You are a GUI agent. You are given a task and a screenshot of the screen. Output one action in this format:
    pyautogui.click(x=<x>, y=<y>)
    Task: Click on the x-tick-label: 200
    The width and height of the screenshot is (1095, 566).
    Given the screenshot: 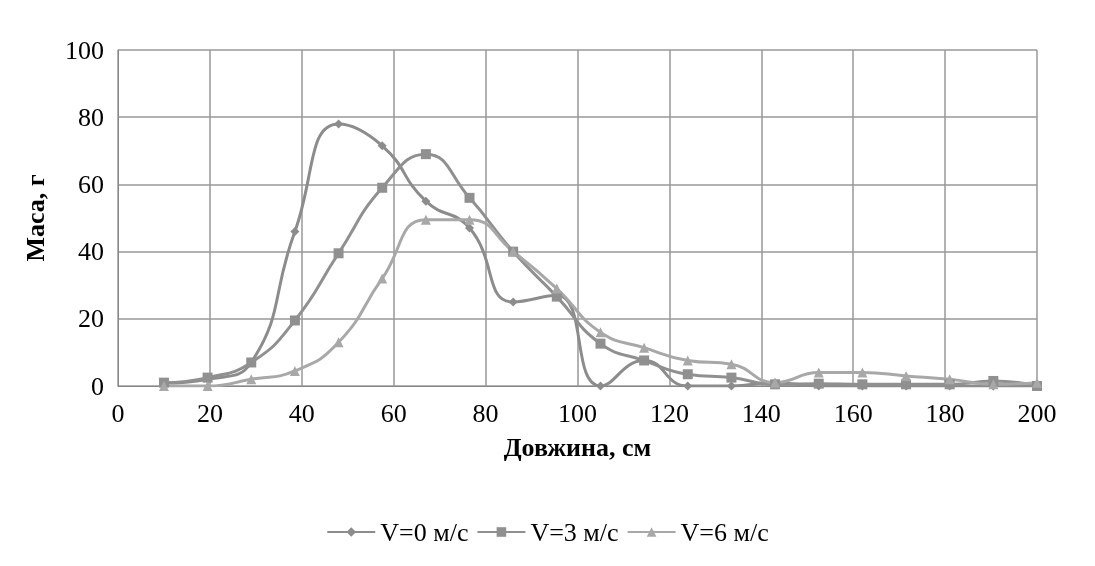 What is the action you would take?
    pyautogui.click(x=1037, y=413)
    